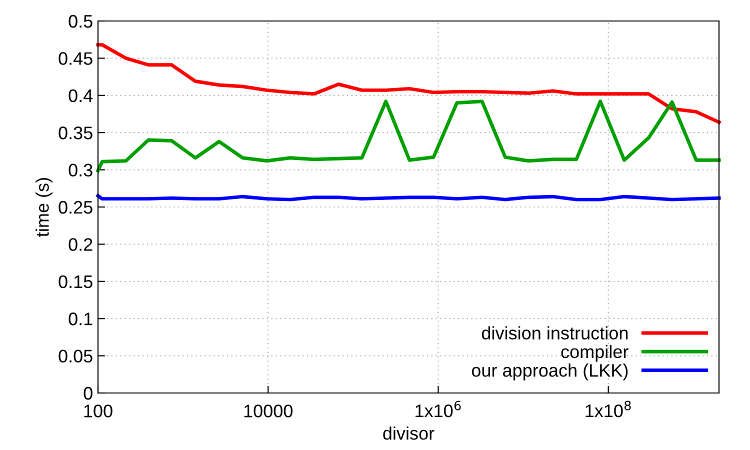 Image resolution: width=750 pixels, height=450 pixels. Describe the element at coordinates (44, 207) in the screenshot. I see `y-axis-title: time (s)` at that location.